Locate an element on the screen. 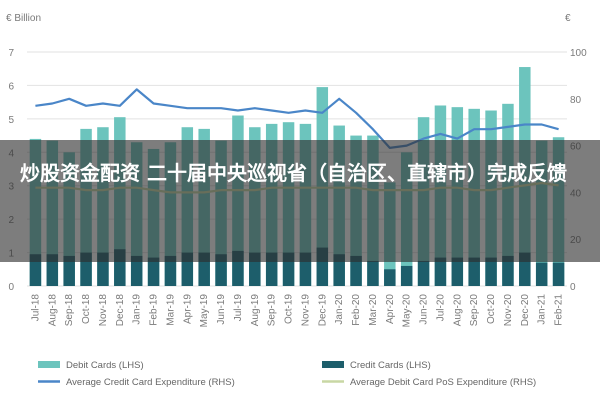  x-tick-label: Sep-19 is located at coordinates (272, 310).